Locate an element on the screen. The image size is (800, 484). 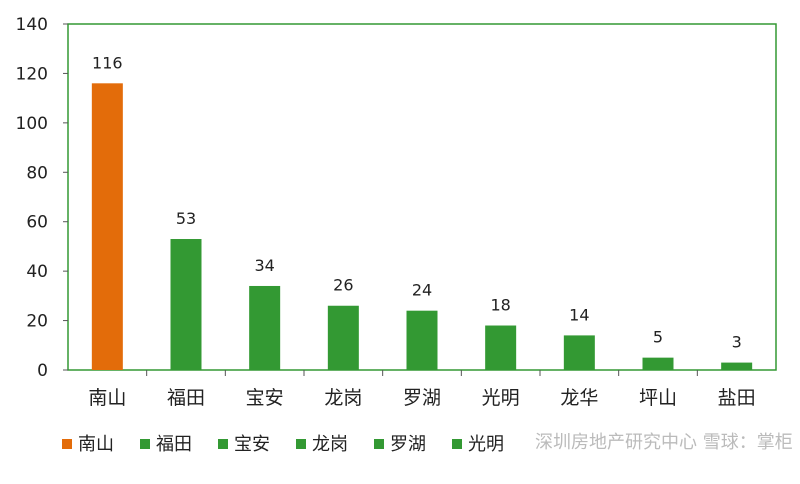
x-tick-label: 福田 is located at coordinates (186, 398).